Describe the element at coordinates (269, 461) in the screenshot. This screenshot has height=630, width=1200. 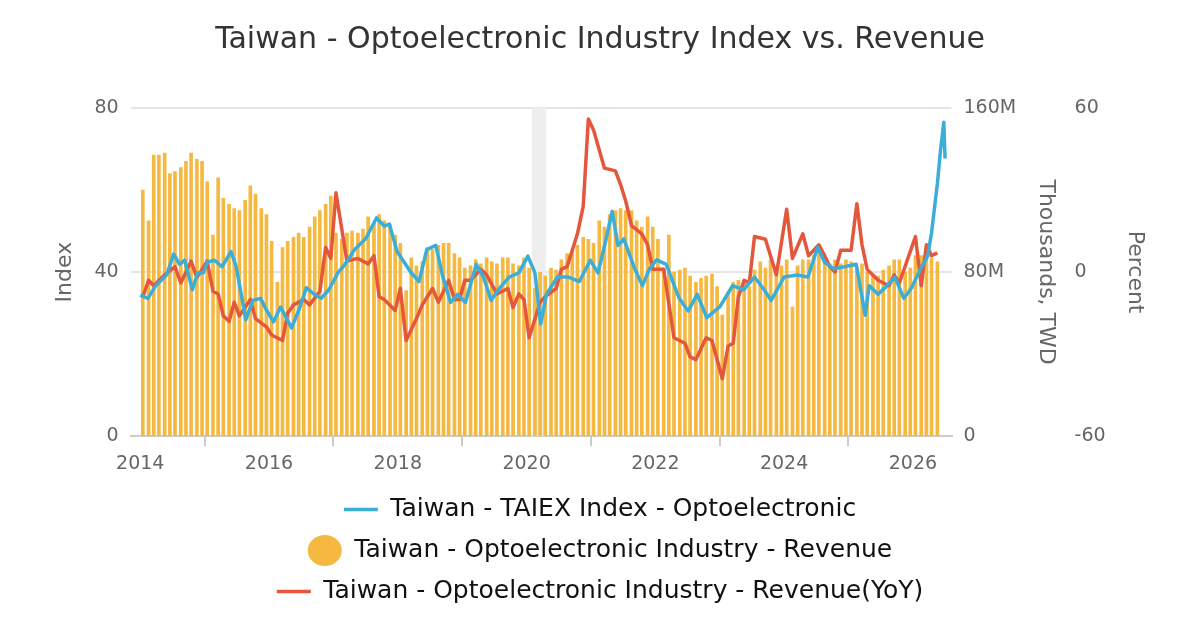
I see `x-tick-label: 2016` at that location.